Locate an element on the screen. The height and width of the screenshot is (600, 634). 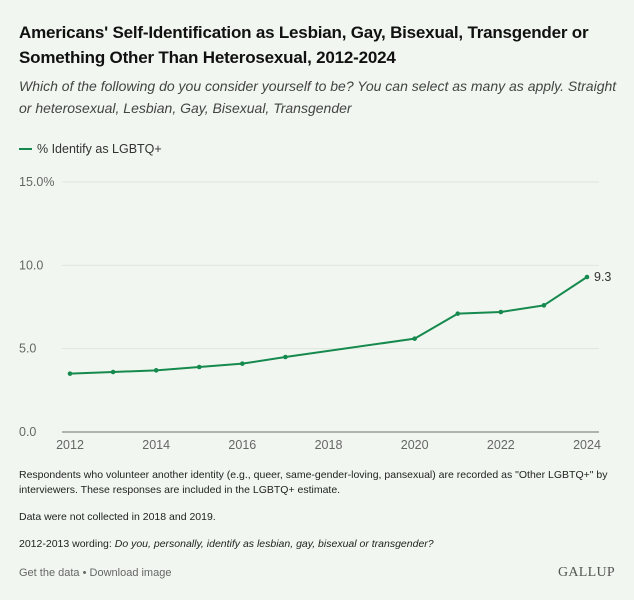
data-label: 9.3 is located at coordinates (602, 277).